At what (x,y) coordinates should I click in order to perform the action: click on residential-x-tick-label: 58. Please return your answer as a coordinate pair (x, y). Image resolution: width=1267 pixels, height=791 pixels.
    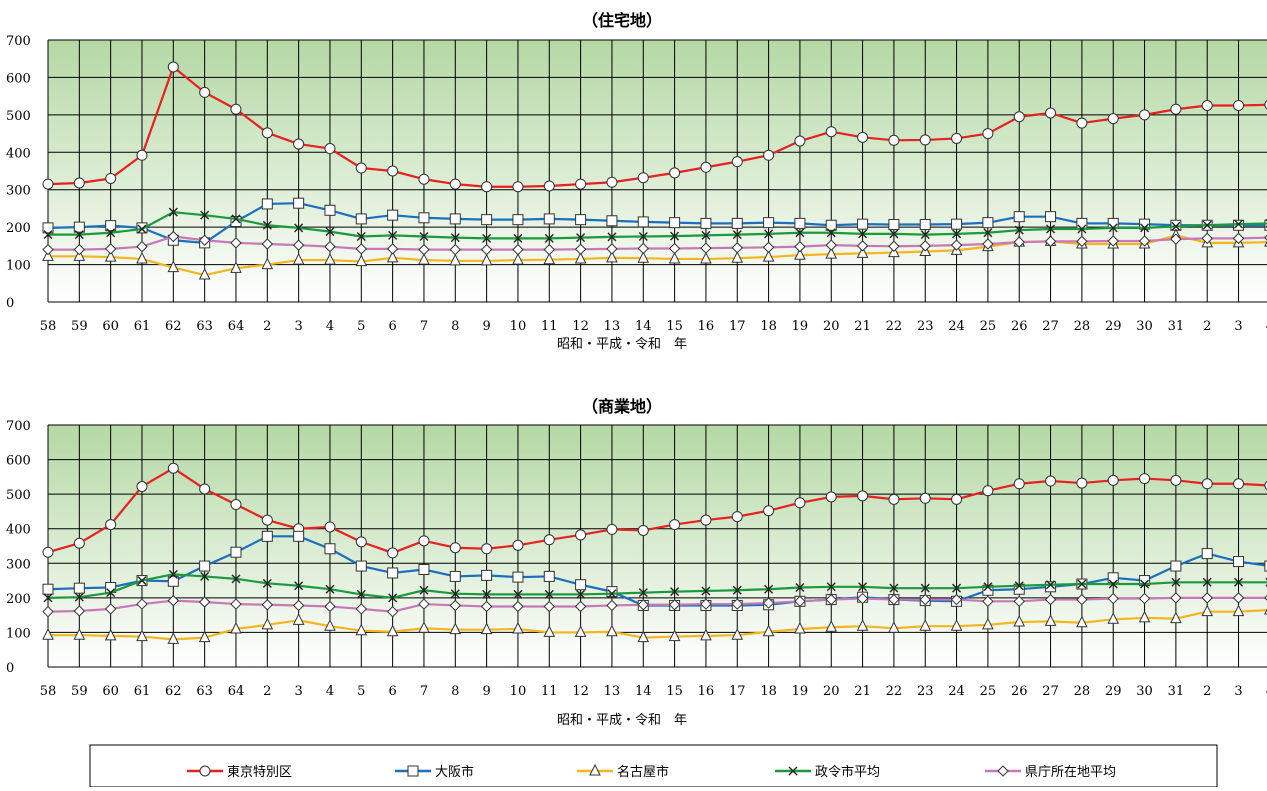
    Looking at the image, I should click on (48, 326).